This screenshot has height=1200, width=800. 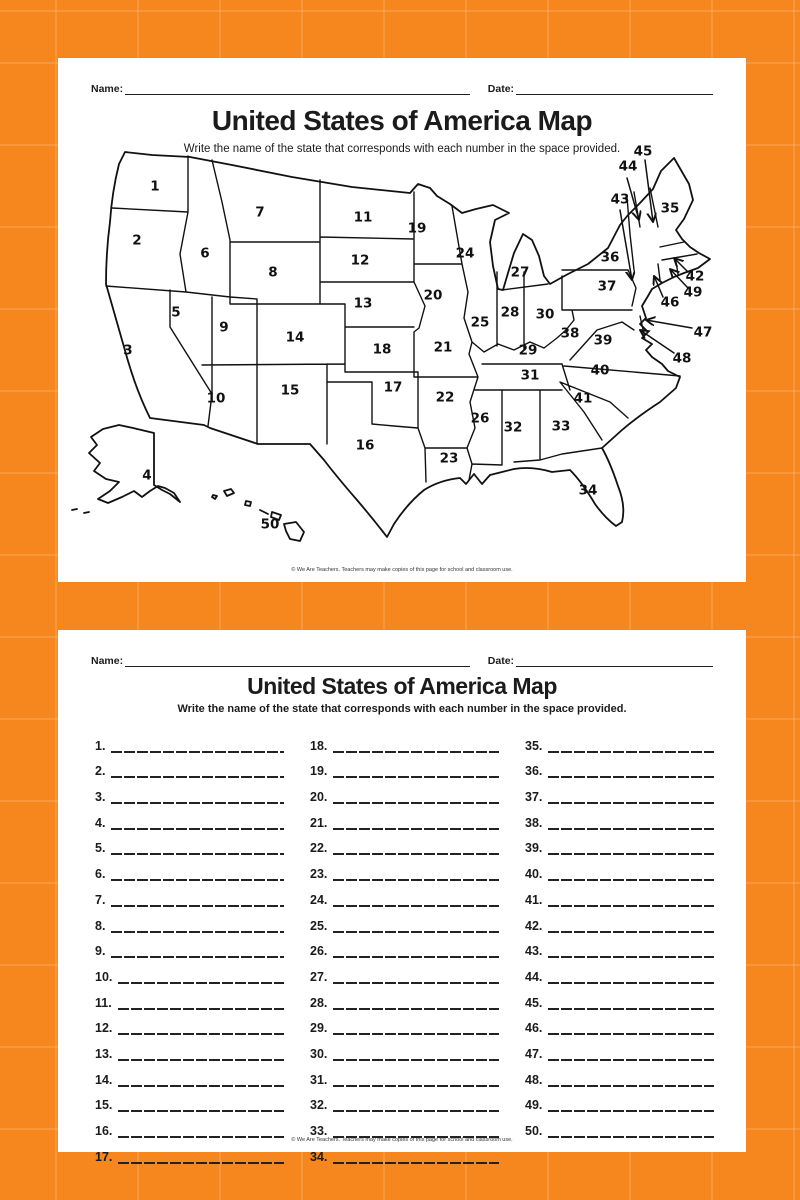 I want to click on answer-row-28: 28., so click(x=404, y=997).